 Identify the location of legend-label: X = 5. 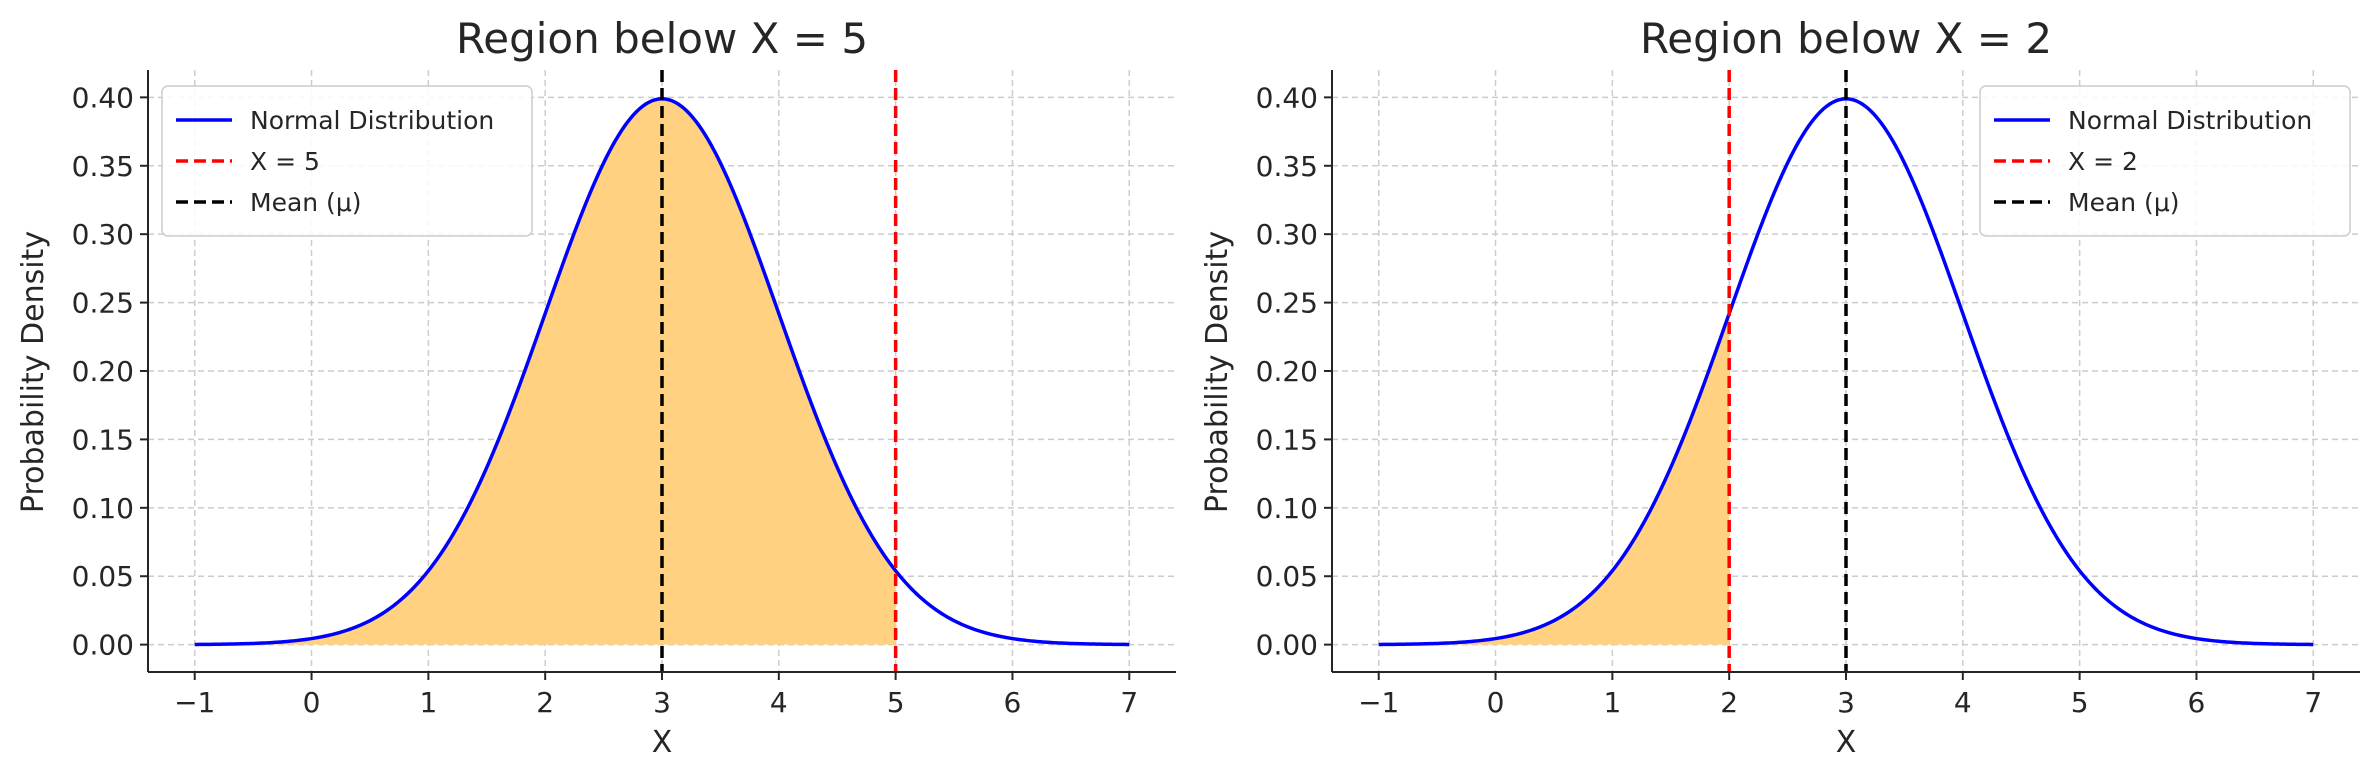
(285, 161).